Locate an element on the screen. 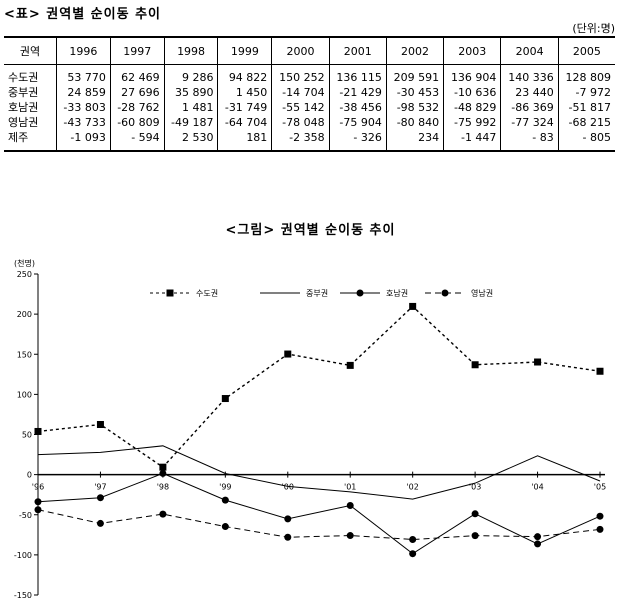  x-tick-label: '00 is located at coordinates (288, 487).